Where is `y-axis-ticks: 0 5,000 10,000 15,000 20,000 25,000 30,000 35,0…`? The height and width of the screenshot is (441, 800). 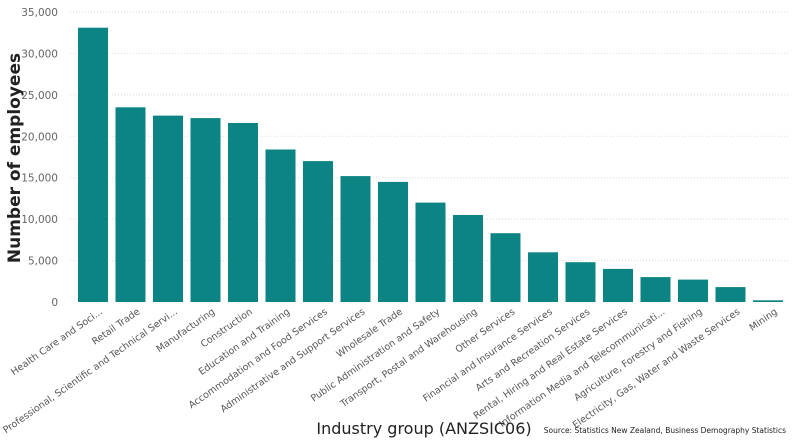
y-axis-ticks: 0 5,000 10,000 15,000 20,000 25,000 30,000 35,0… is located at coordinates (39, 158).